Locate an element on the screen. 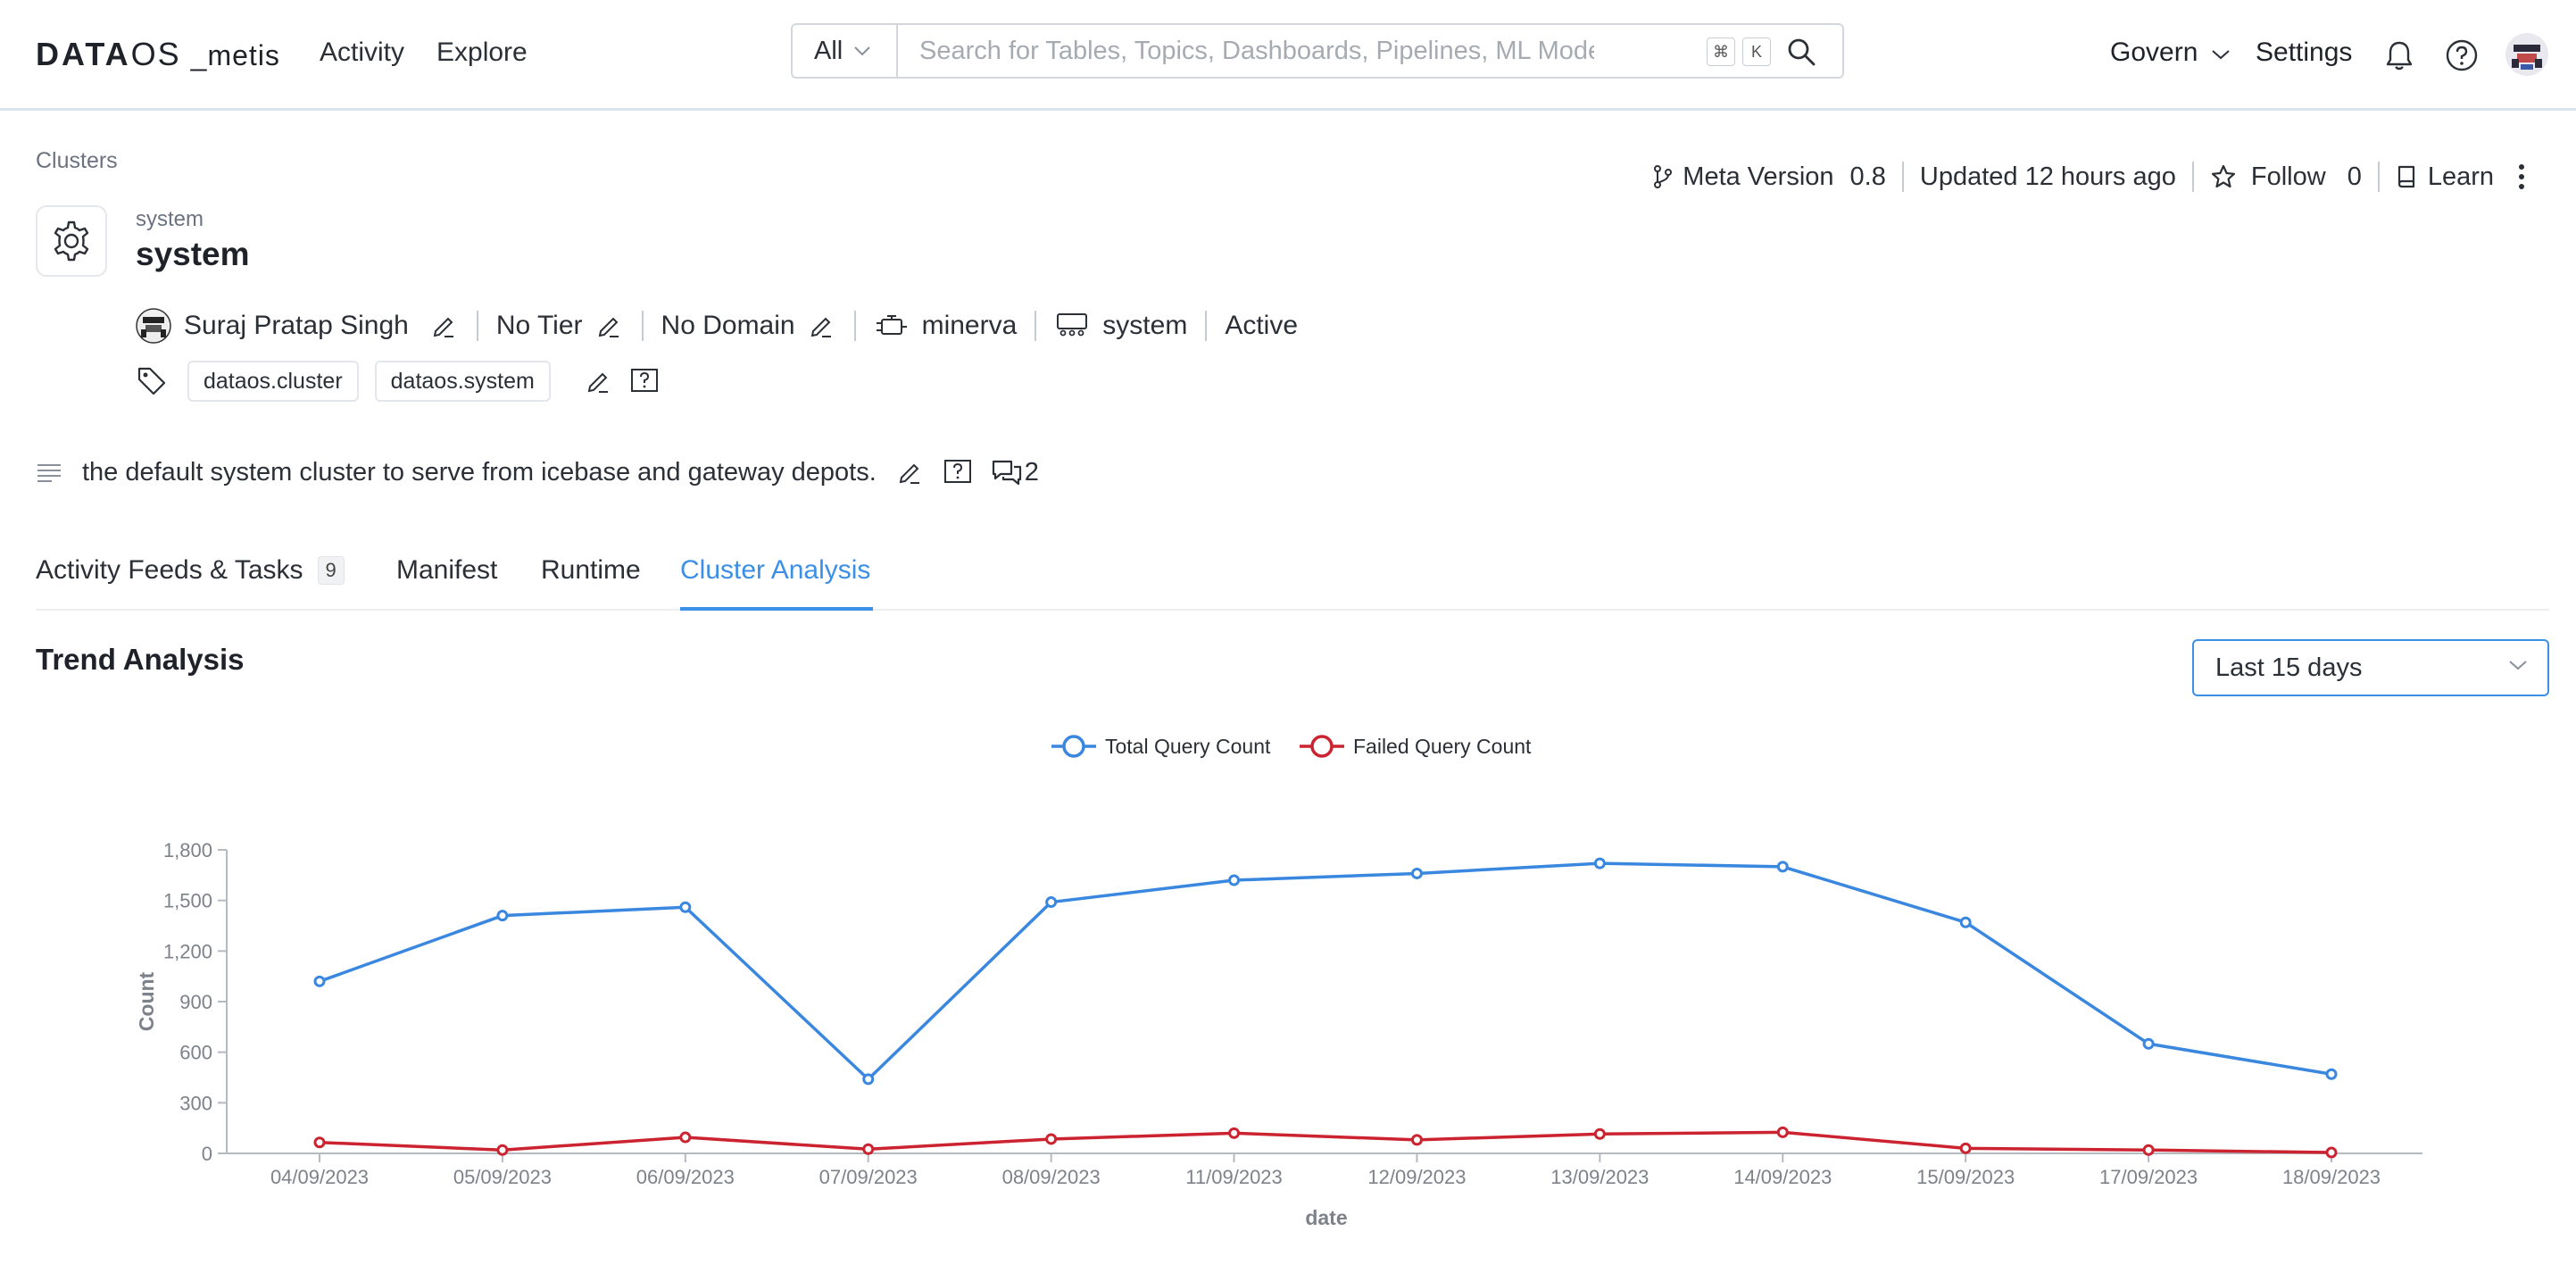 The image size is (2576, 1273). search-type-select: All is located at coordinates (845, 51).